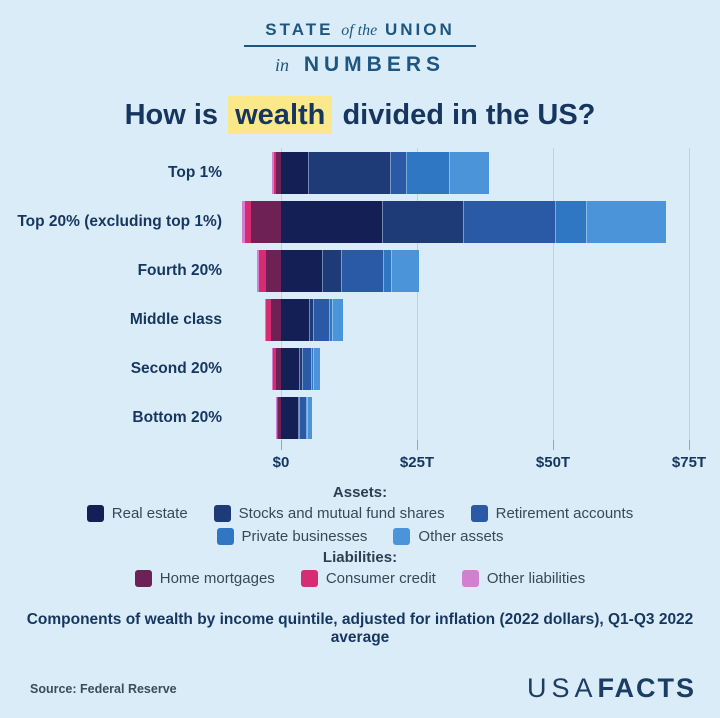  I want to click on brand-in: in, so click(281, 65).